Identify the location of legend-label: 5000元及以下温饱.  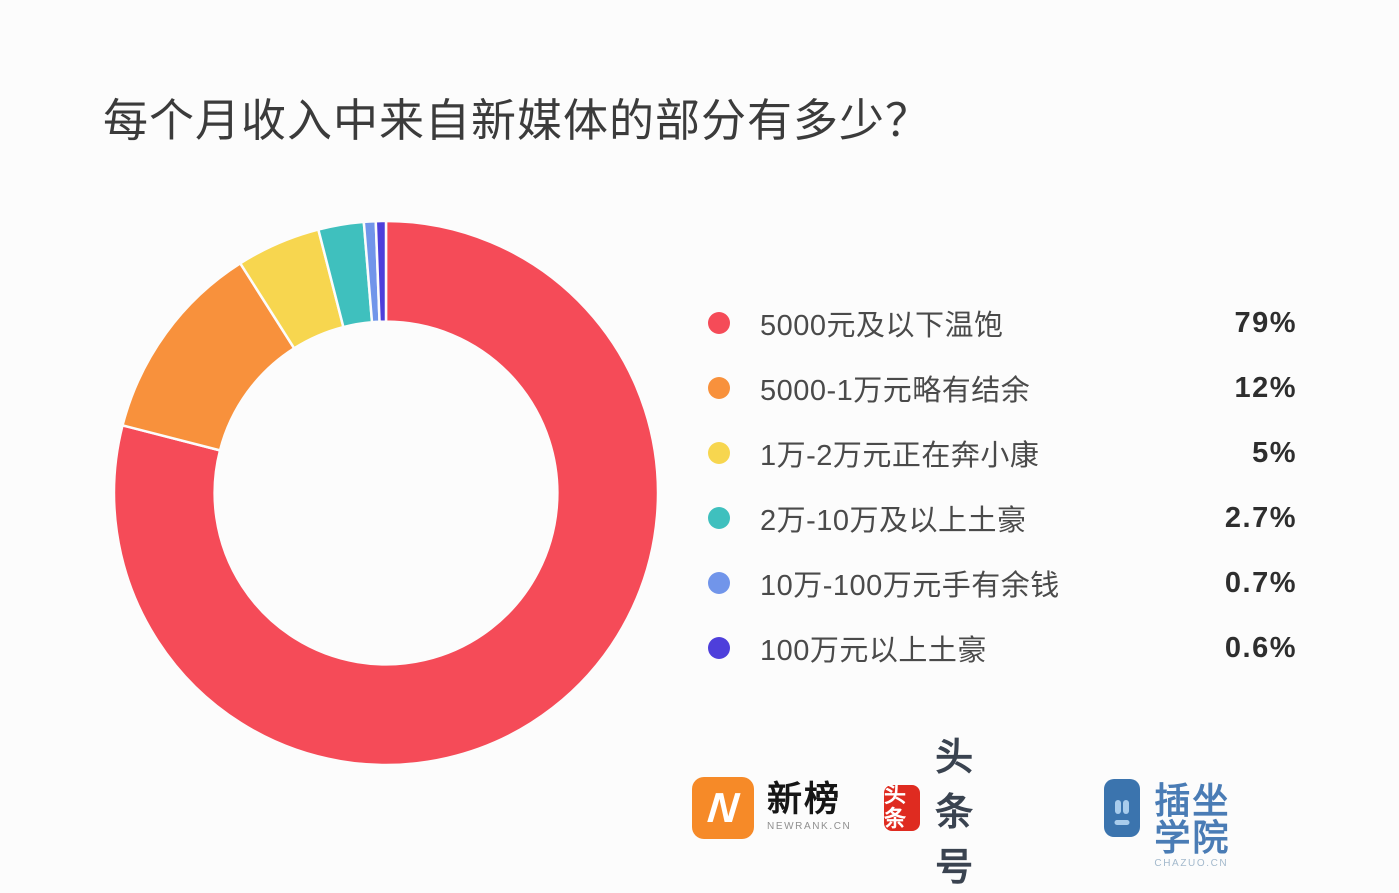
(882, 326).